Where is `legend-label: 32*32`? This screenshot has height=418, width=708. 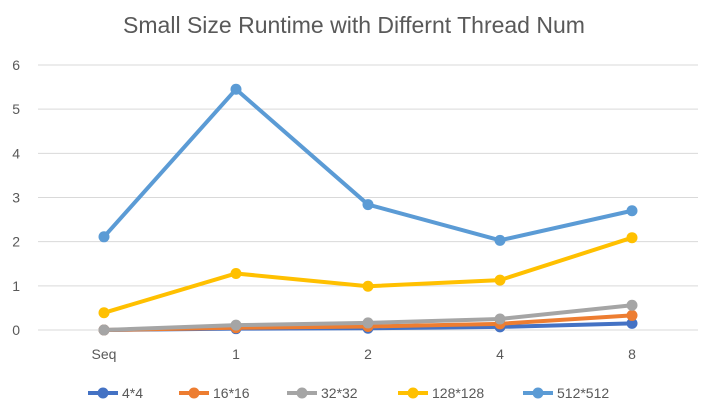
legend-label: 32*32 is located at coordinates (339, 393).